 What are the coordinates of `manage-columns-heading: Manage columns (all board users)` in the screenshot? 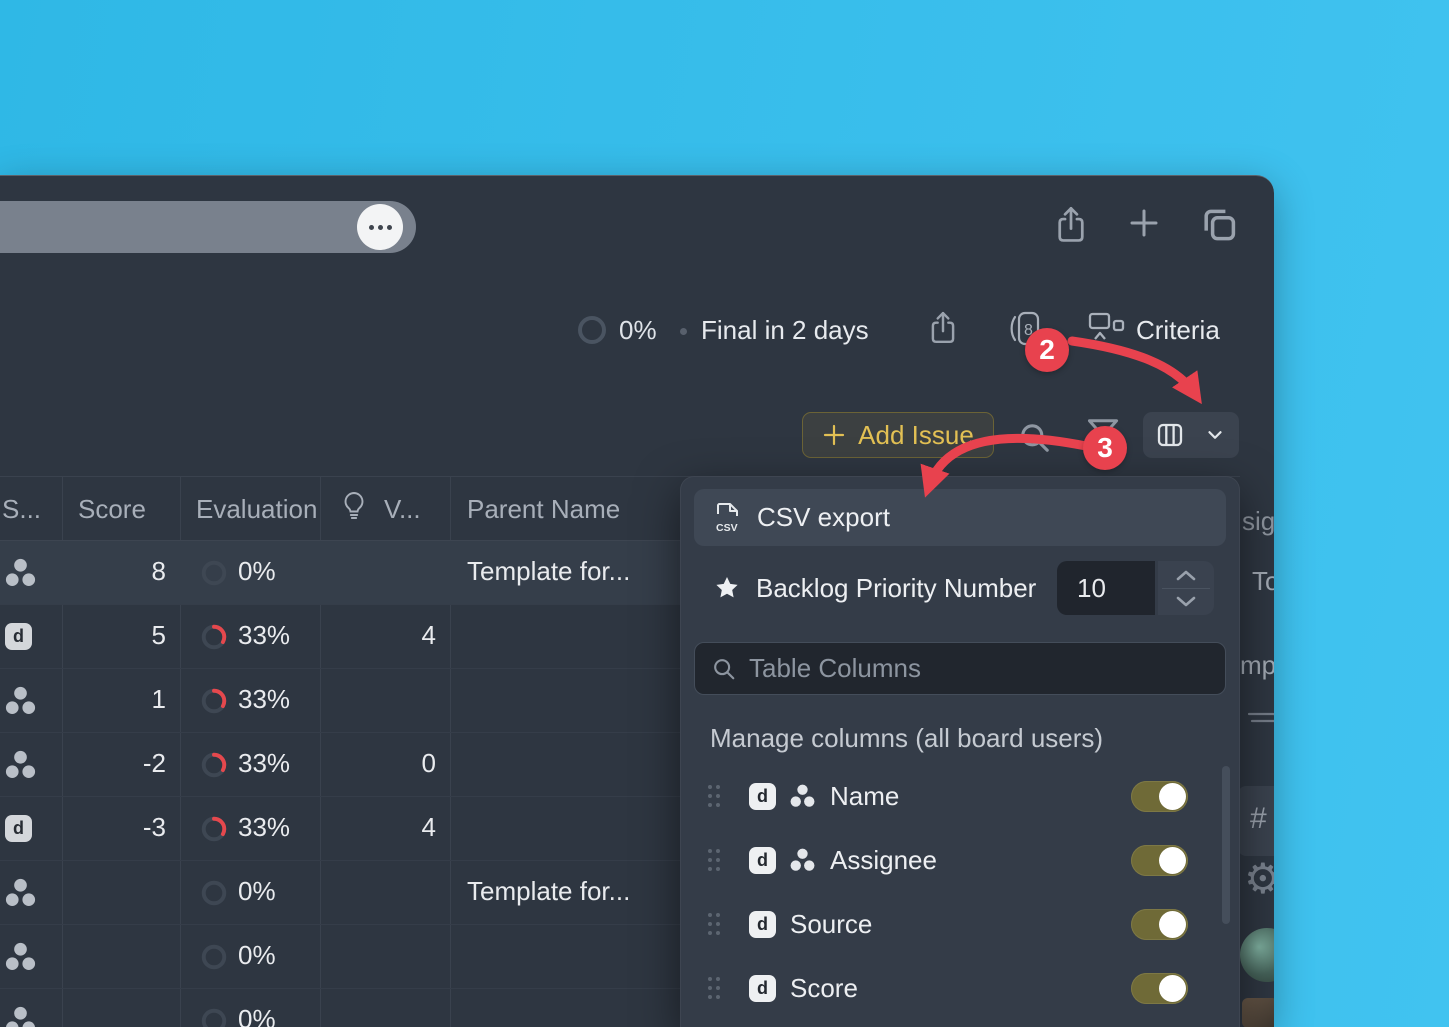 It's located at (907, 738).